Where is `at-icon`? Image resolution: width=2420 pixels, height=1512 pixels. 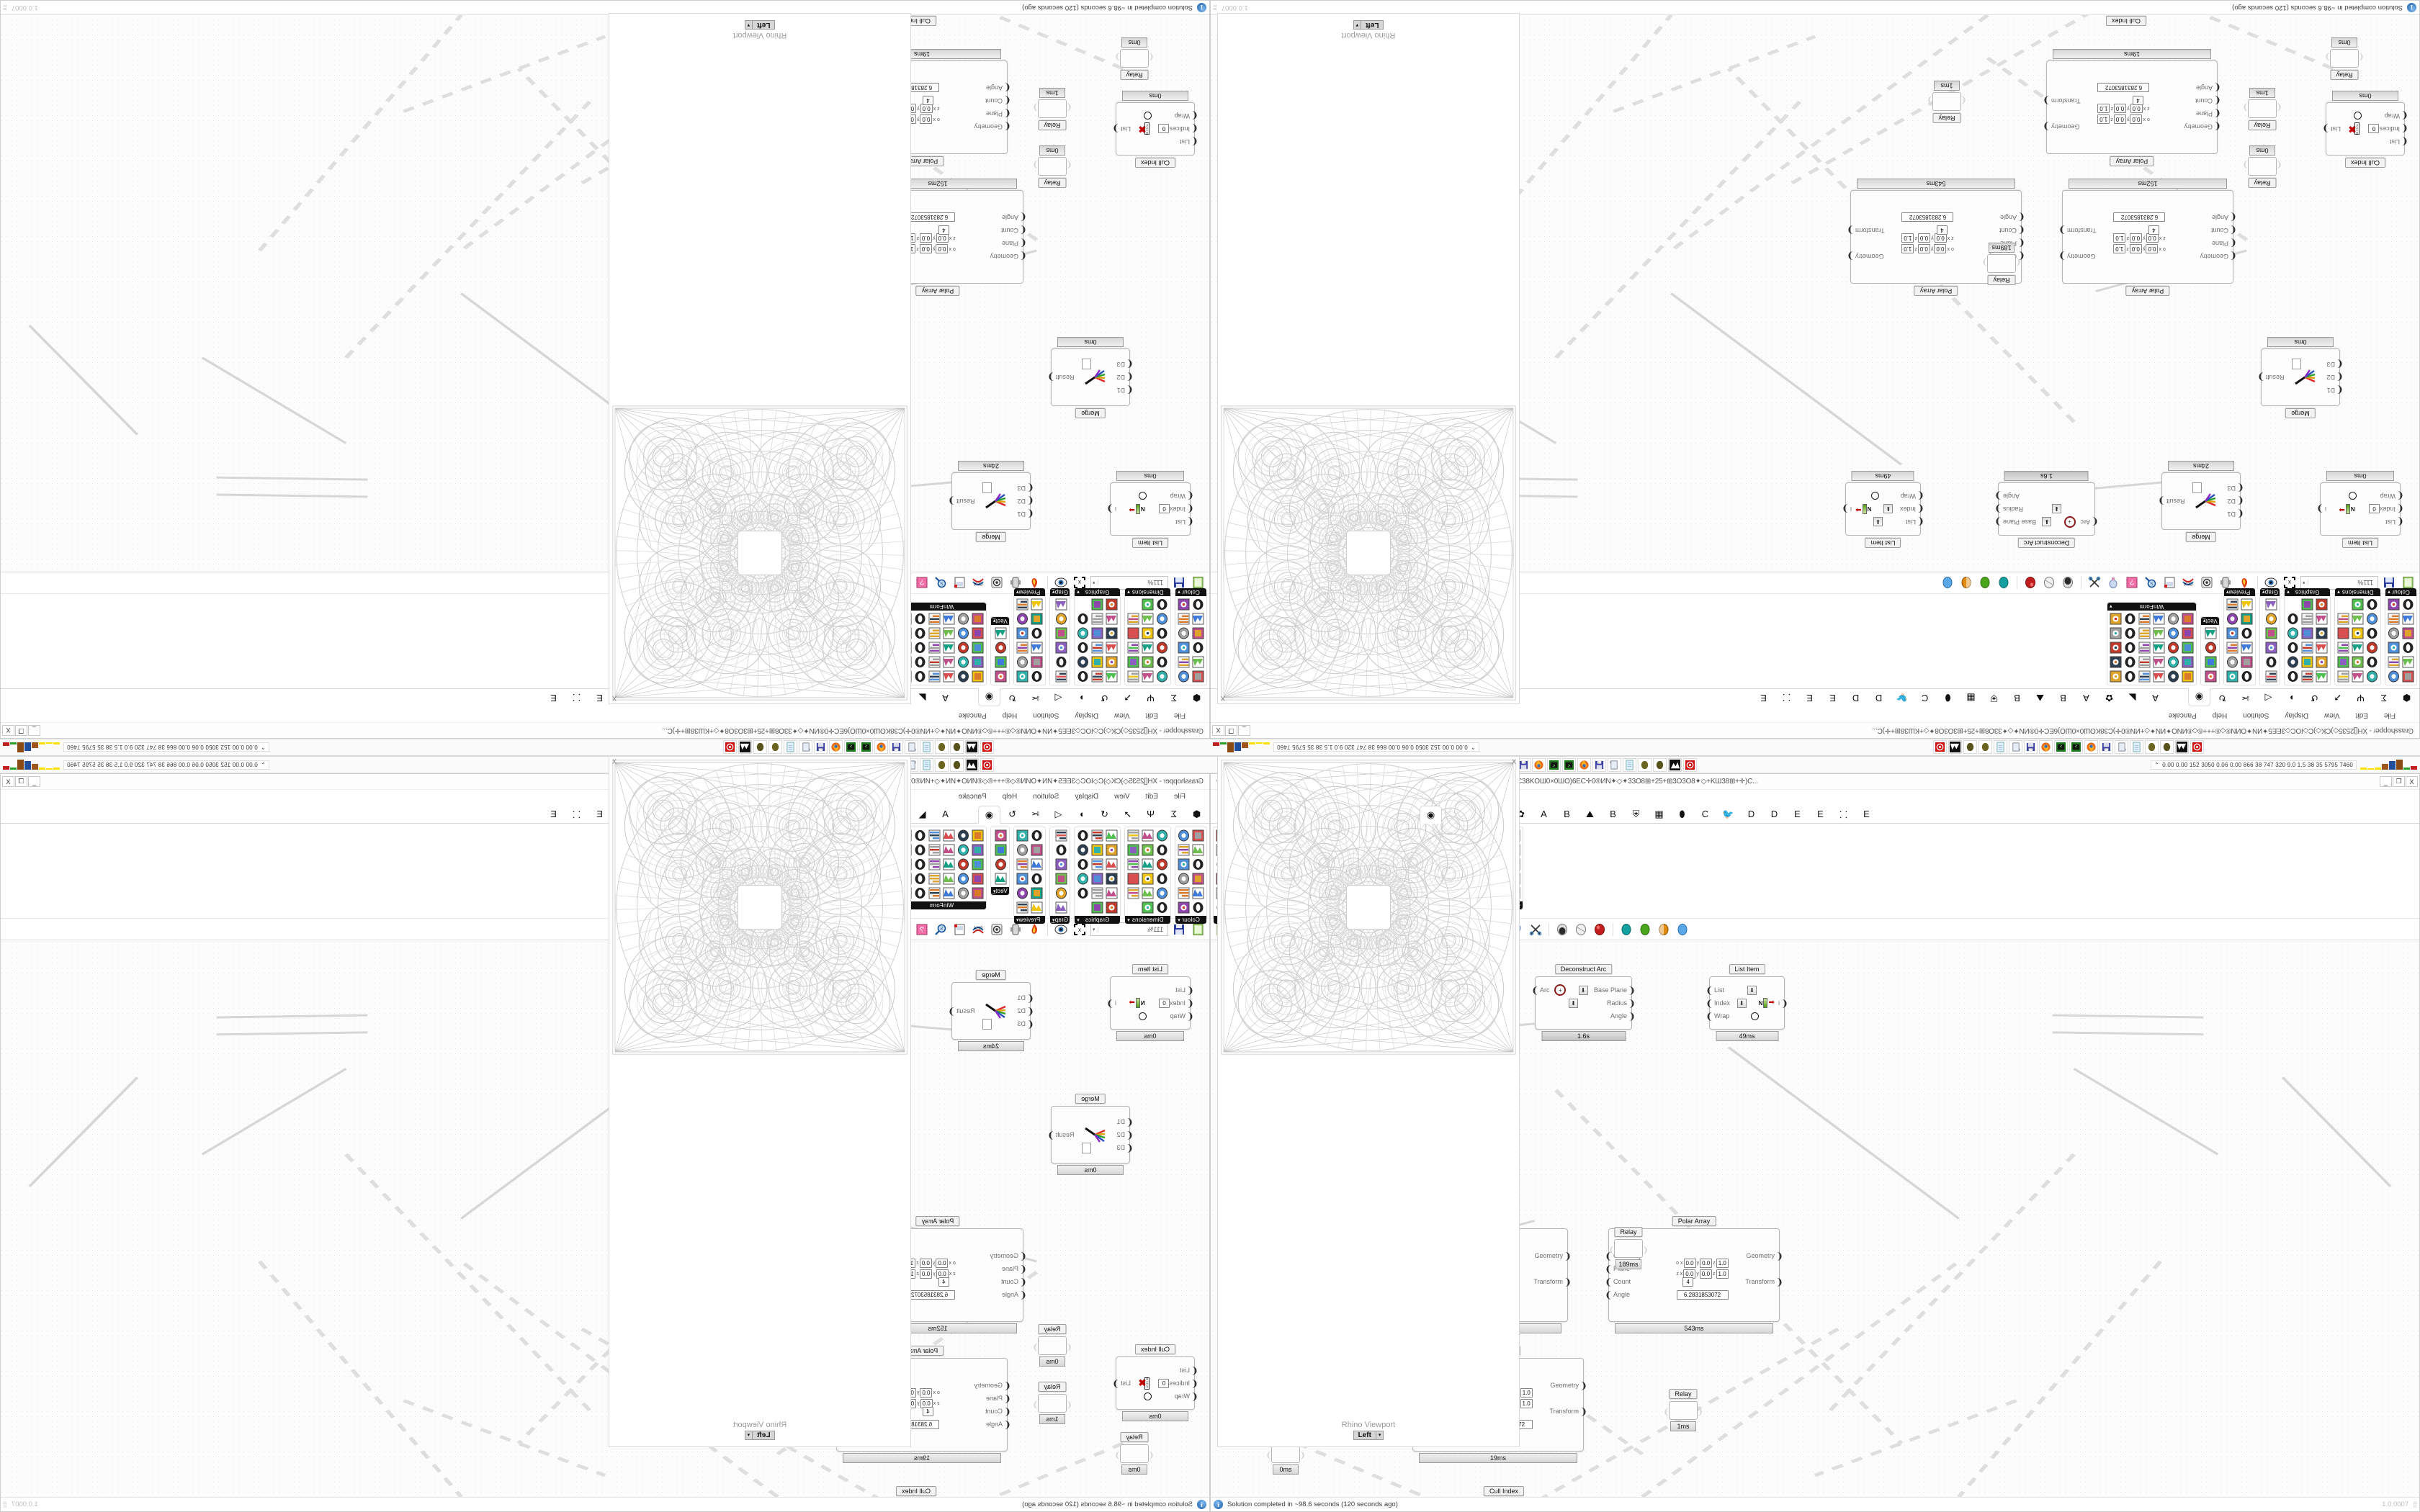 at-icon is located at coordinates (997, 929).